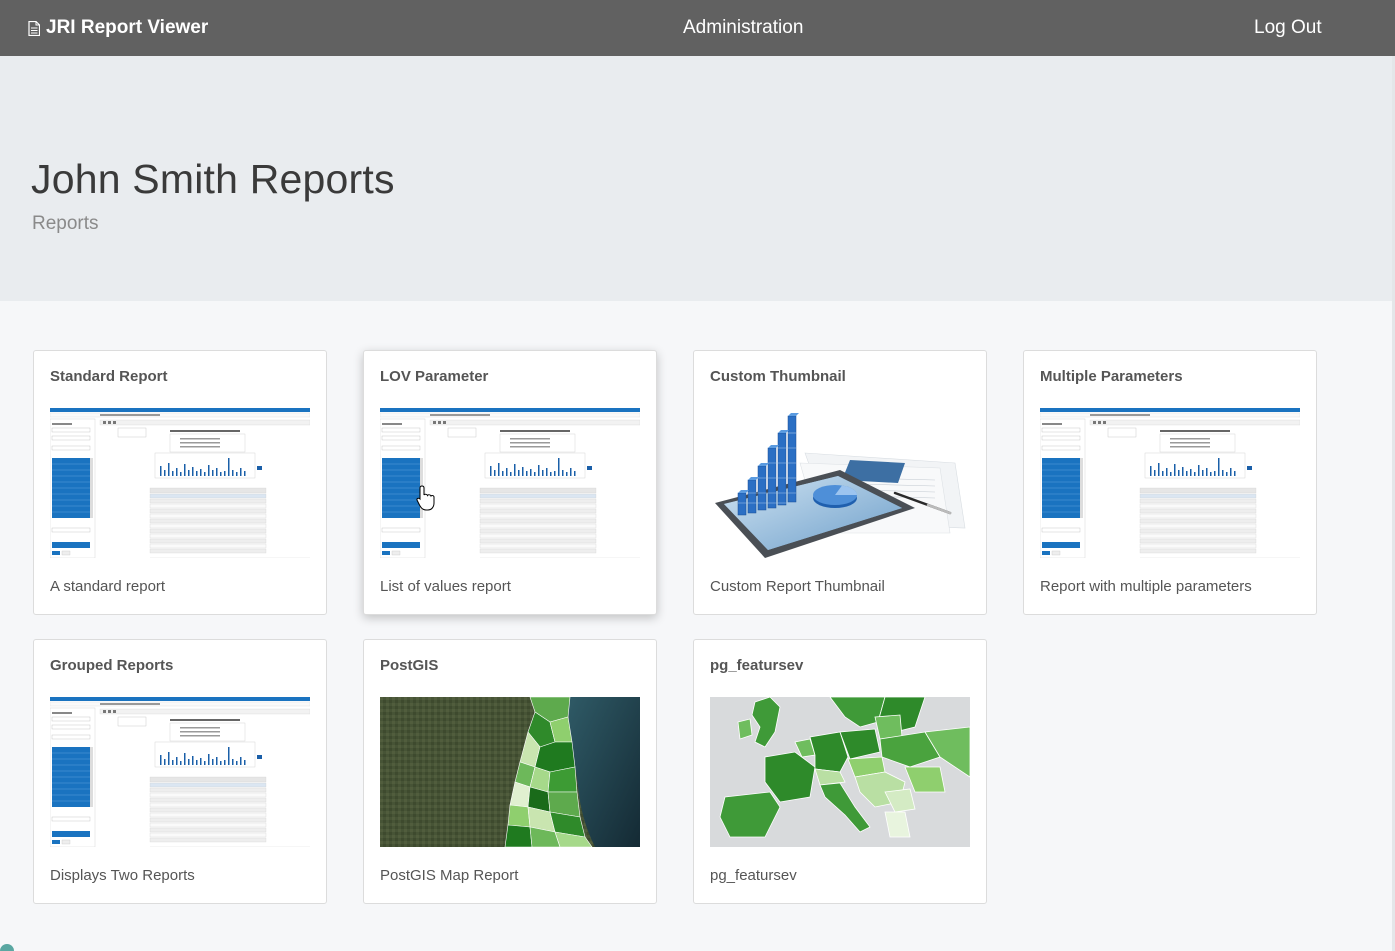 The height and width of the screenshot is (951, 1395). I want to click on report-card-postgis: PostGIS, so click(510, 771).